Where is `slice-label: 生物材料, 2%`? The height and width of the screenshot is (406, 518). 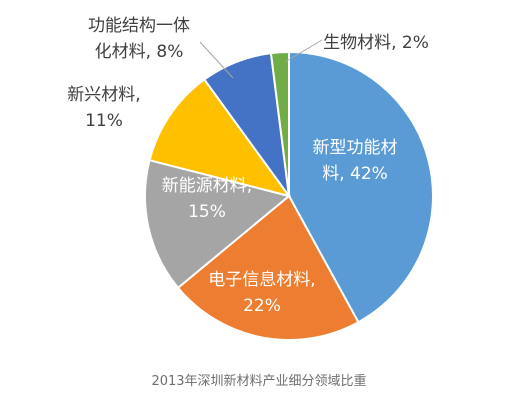
slice-label: 生物材料, 2% is located at coordinates (376, 43).